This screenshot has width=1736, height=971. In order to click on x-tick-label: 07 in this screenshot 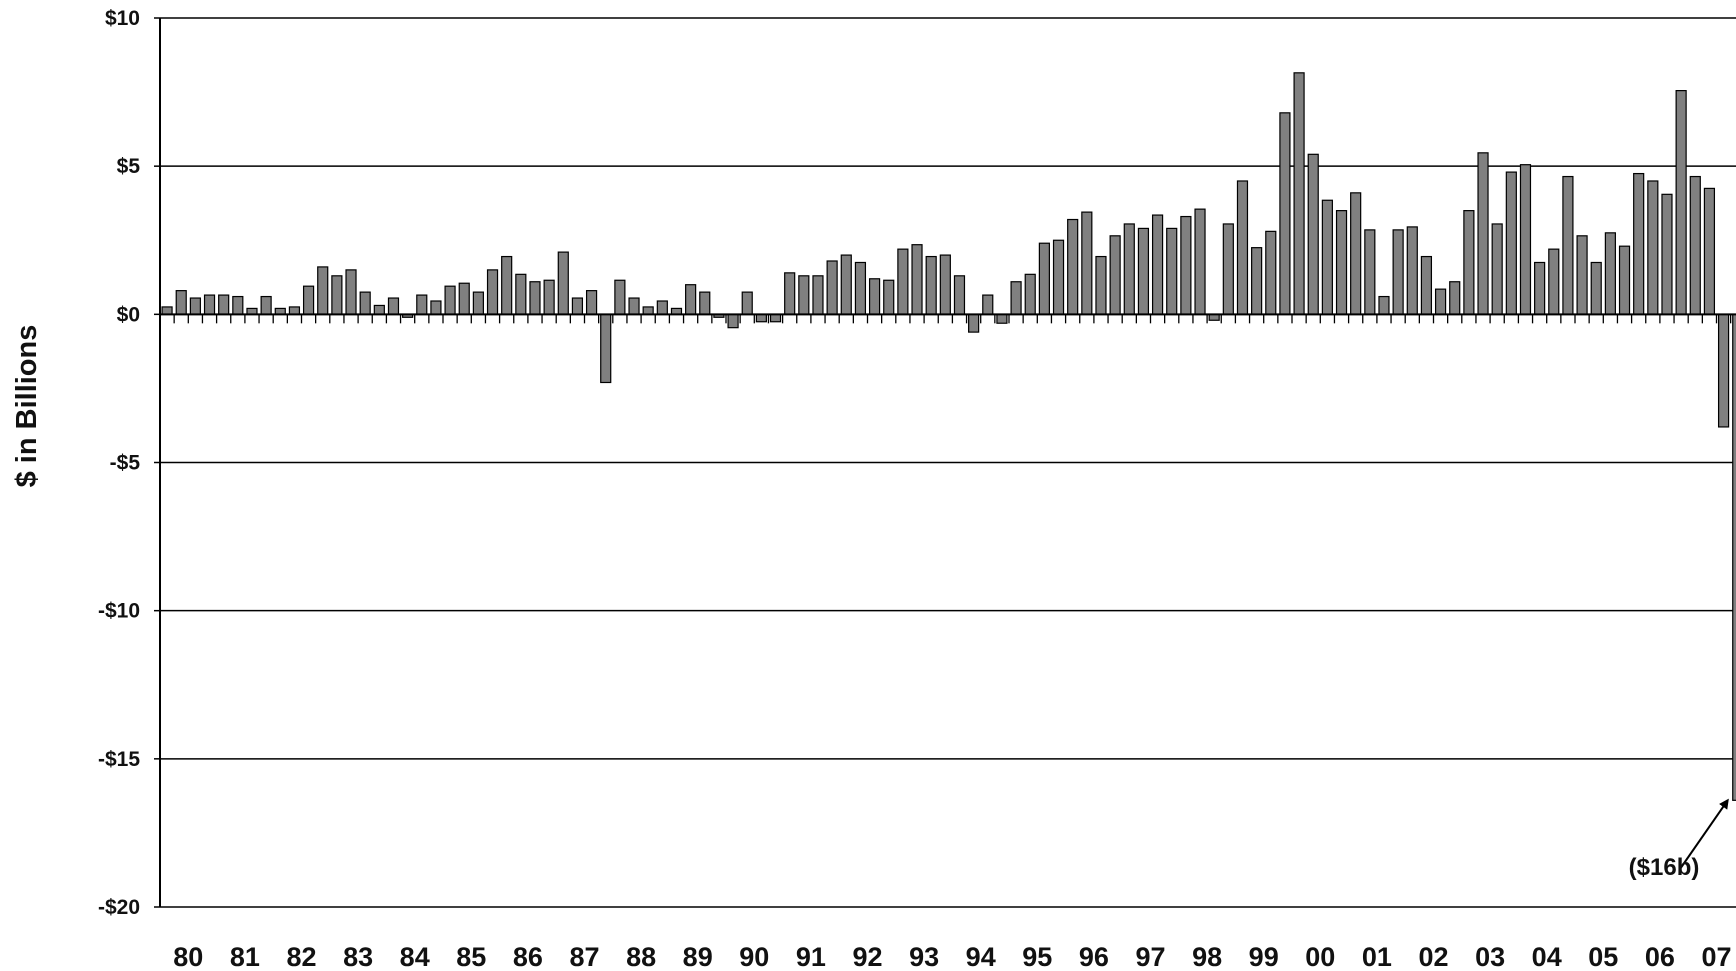, I will do `click(1716, 956)`.